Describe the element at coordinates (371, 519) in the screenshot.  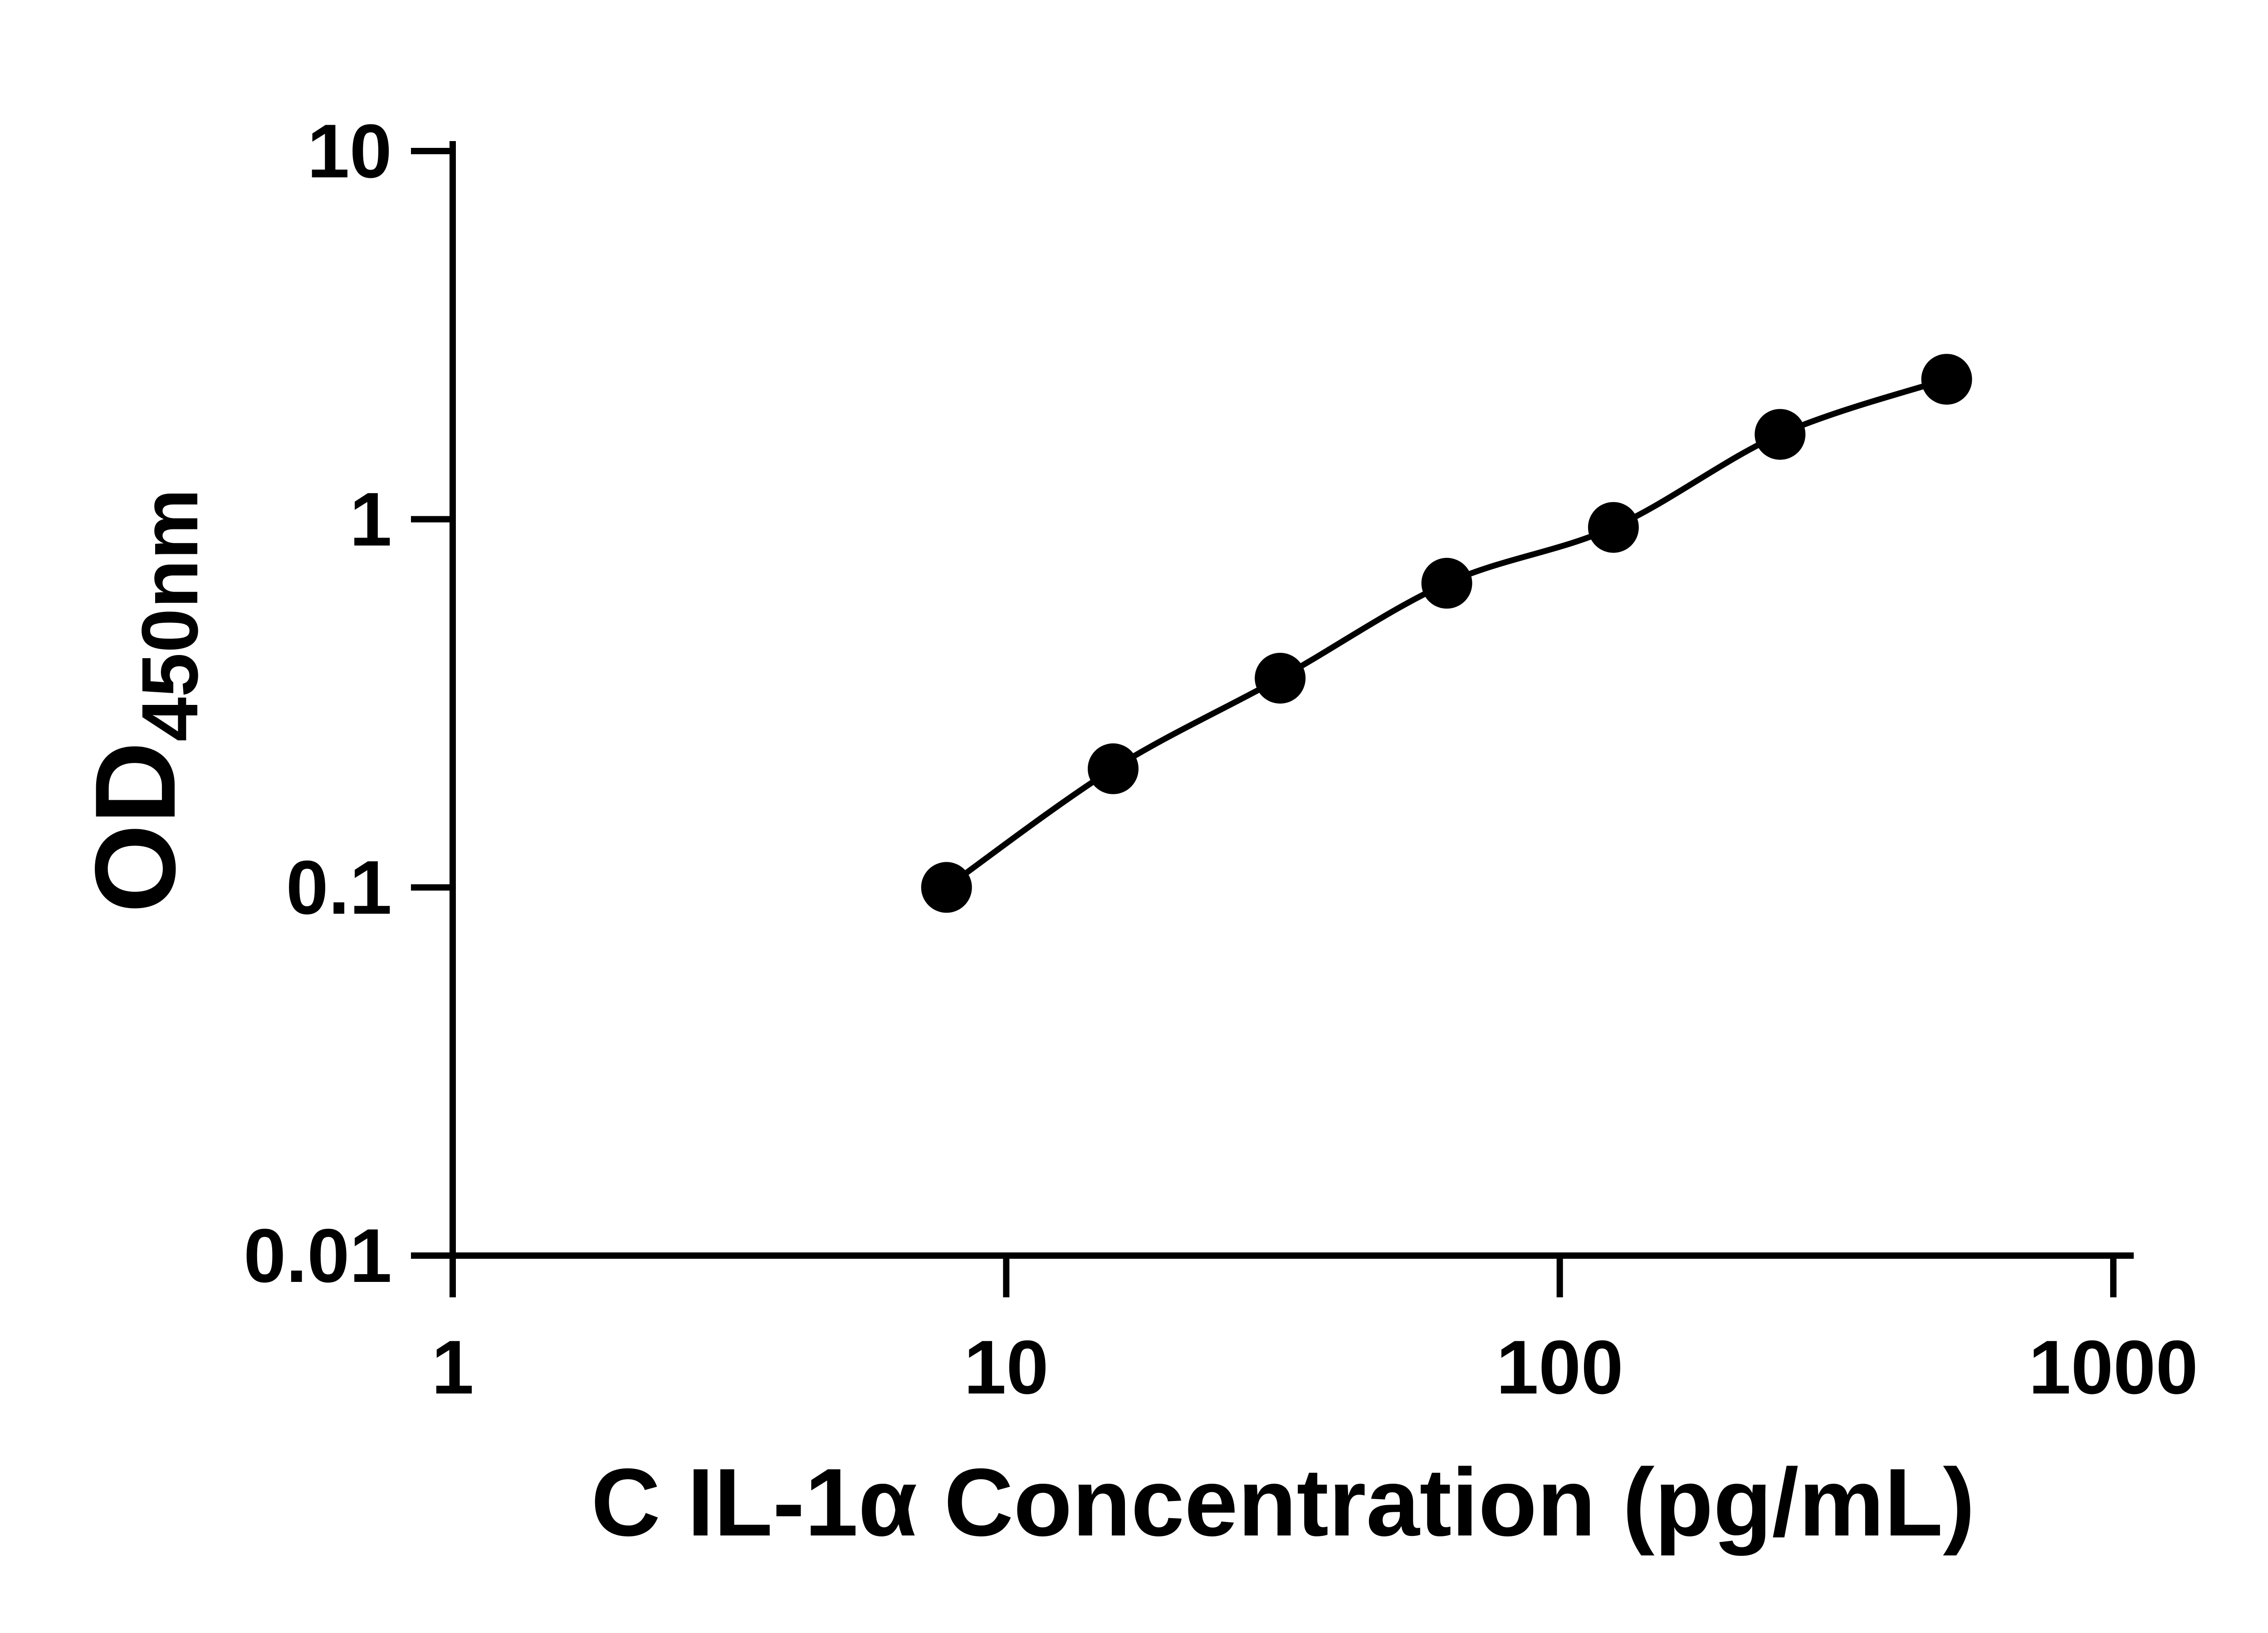
I see `y-tick-label: 1` at that location.